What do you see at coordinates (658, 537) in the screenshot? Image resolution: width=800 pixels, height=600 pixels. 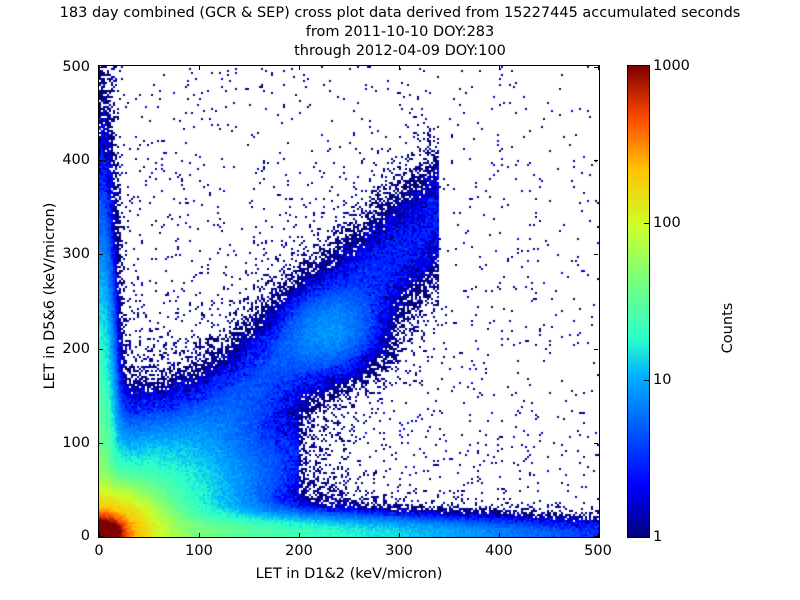 I see `colorbar-ticklabel-1: 1` at bounding box center [658, 537].